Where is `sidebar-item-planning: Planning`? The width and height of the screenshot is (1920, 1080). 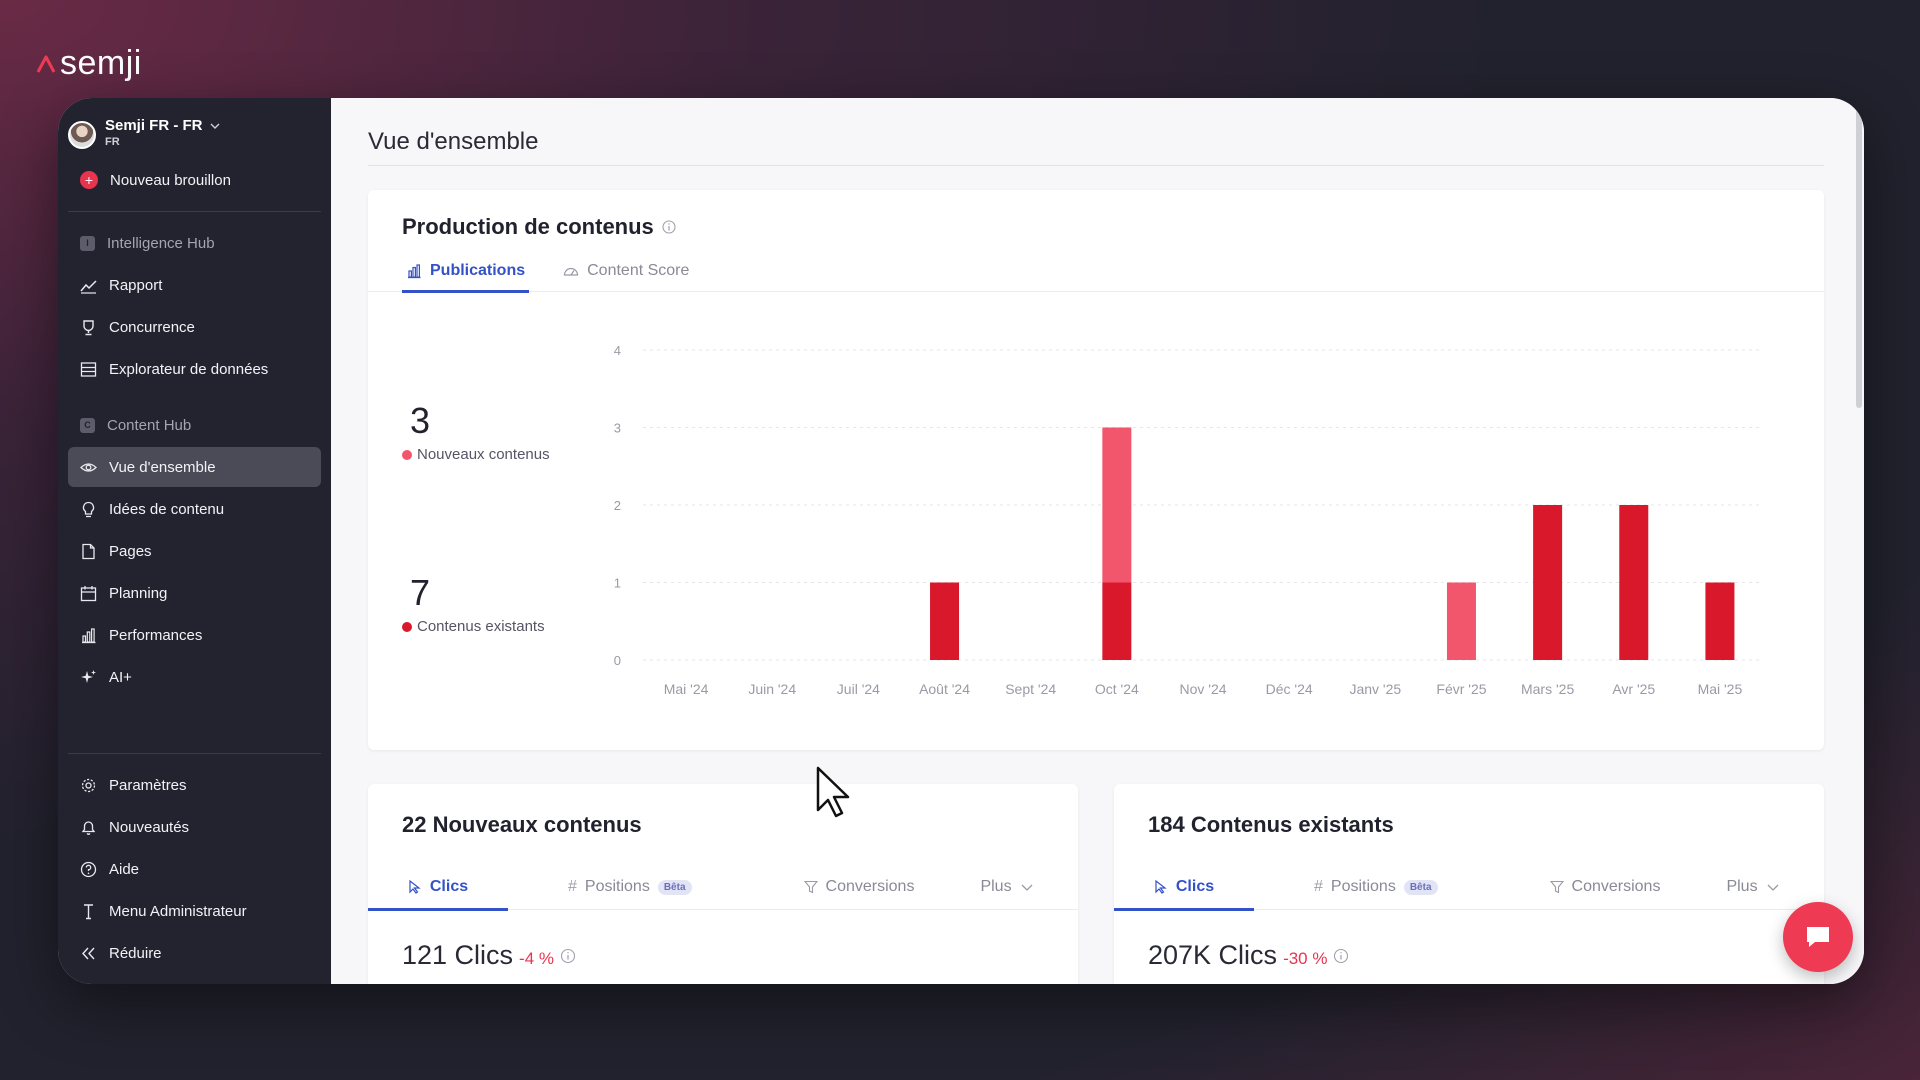 sidebar-item-planning: Planning is located at coordinates (194, 593).